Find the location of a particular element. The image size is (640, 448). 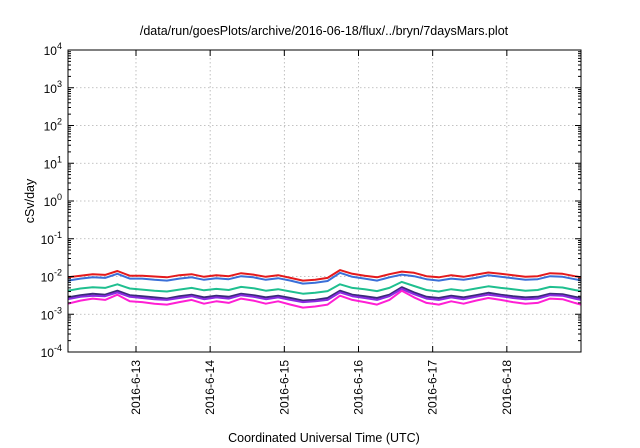

y-tick-label: 10⁻³ is located at coordinates (51, 313).